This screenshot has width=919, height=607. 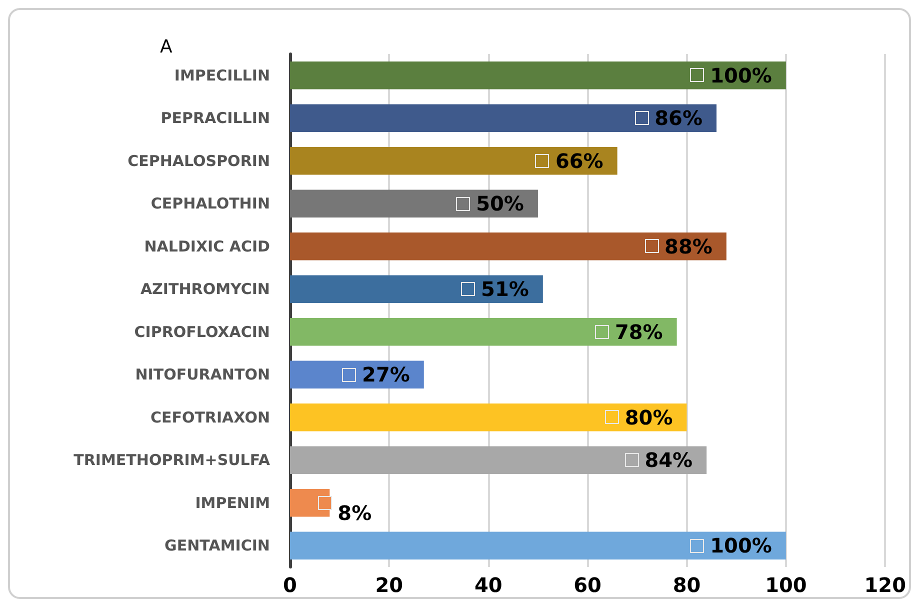 What do you see at coordinates (505, 289) in the screenshot?
I see `data-label: 51%` at bounding box center [505, 289].